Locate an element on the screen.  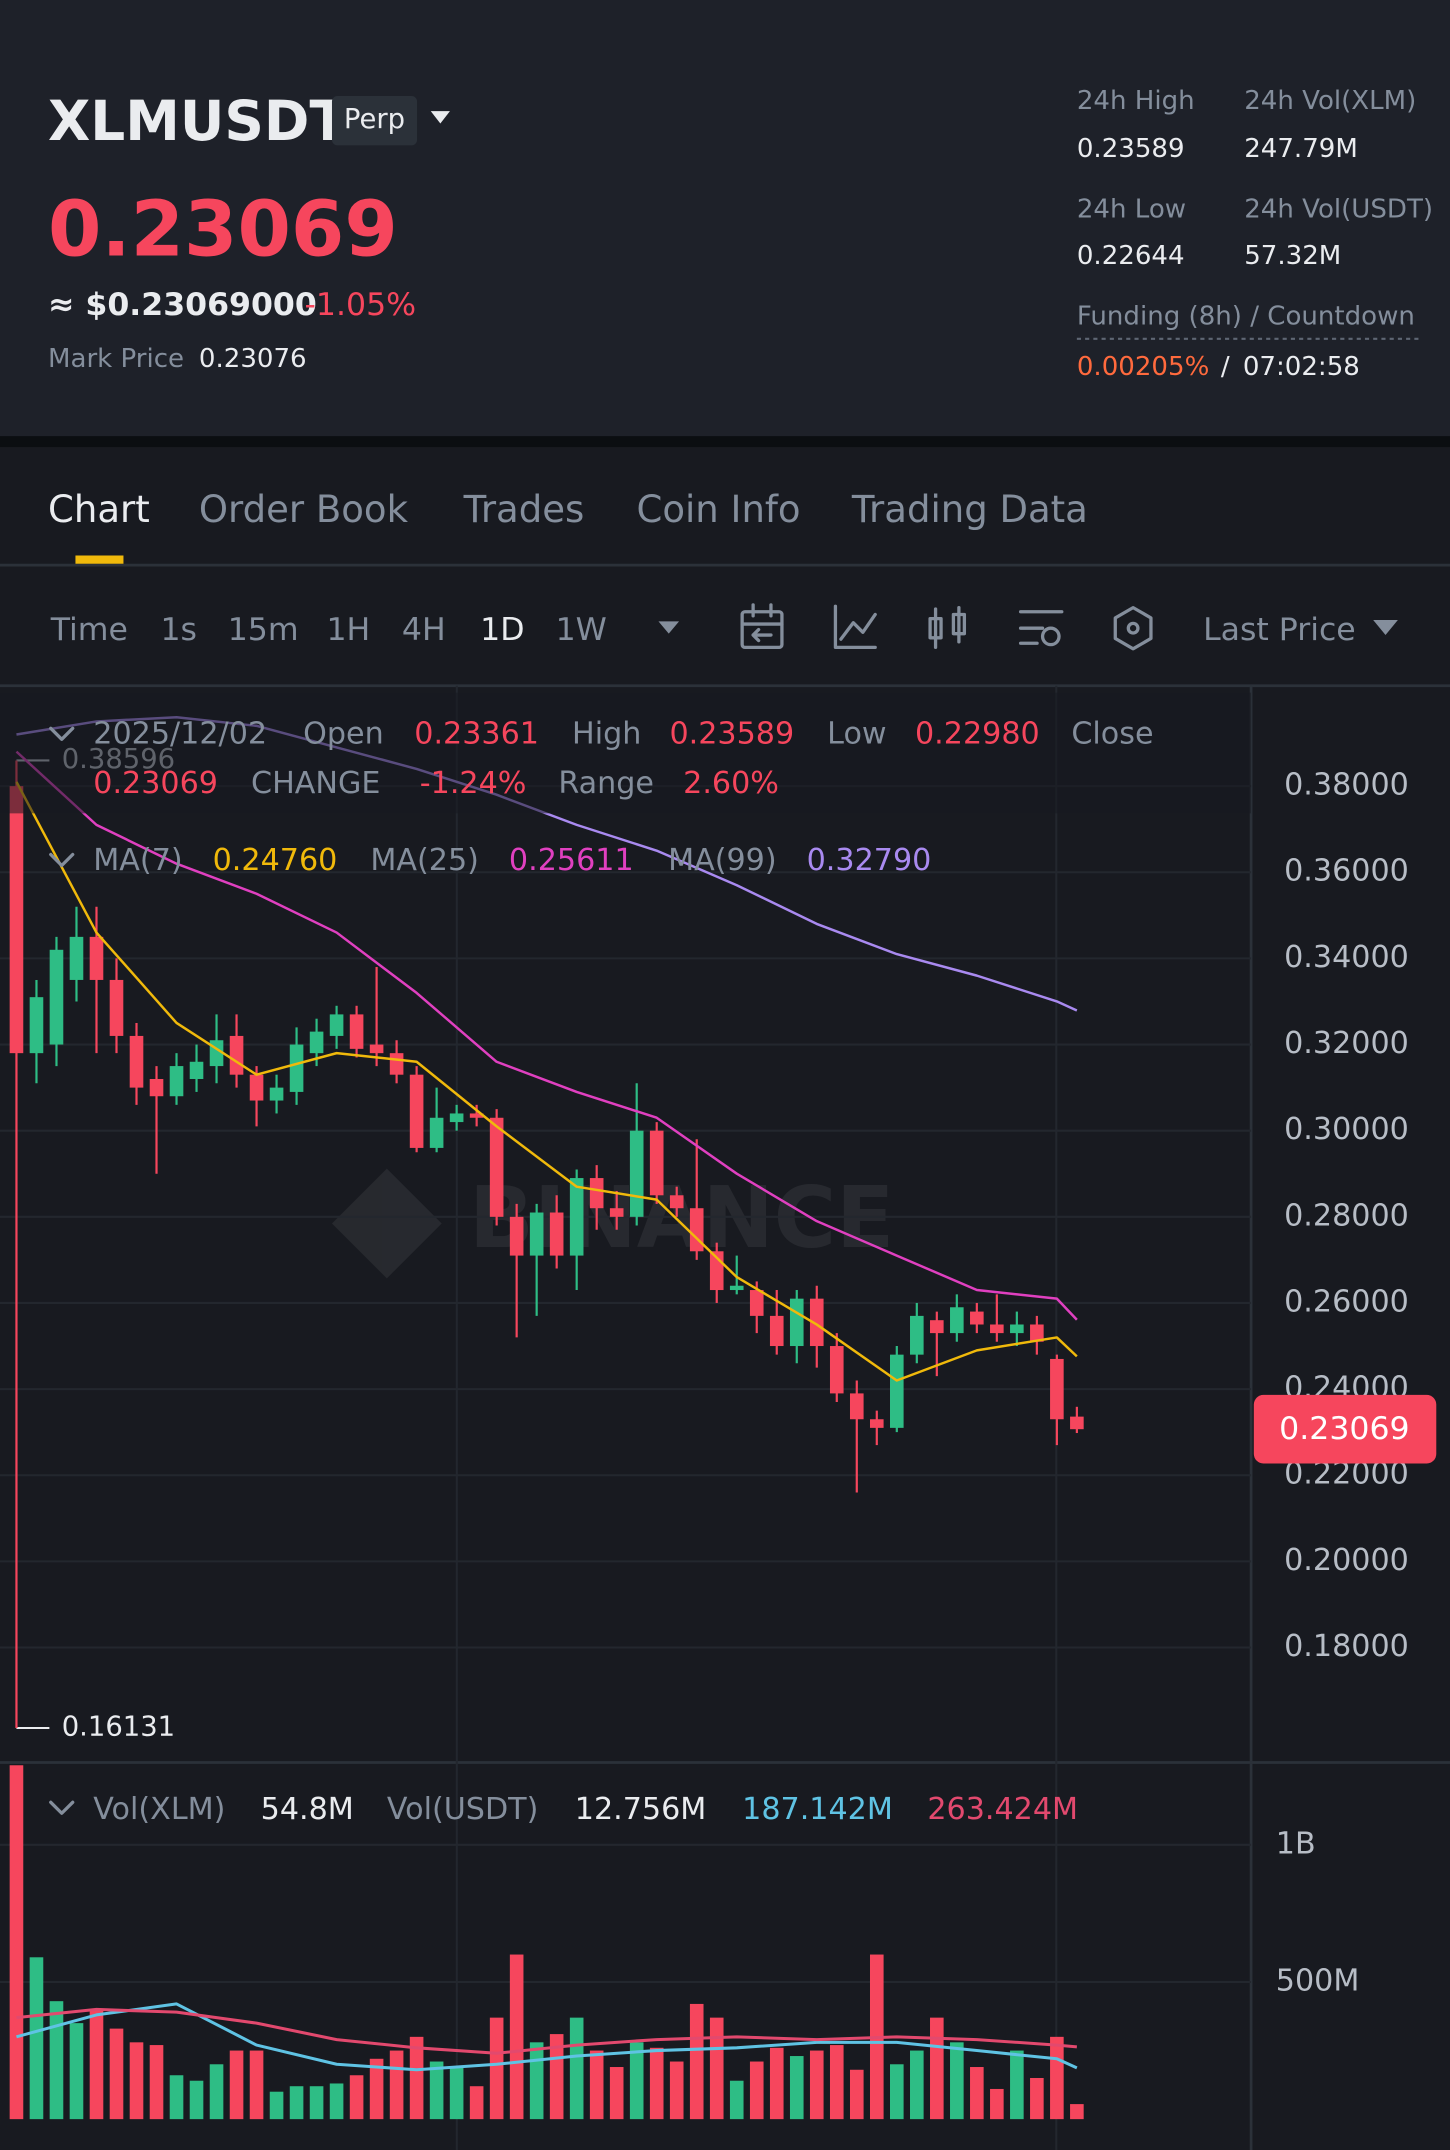
interval: 1W is located at coordinates (581, 630).